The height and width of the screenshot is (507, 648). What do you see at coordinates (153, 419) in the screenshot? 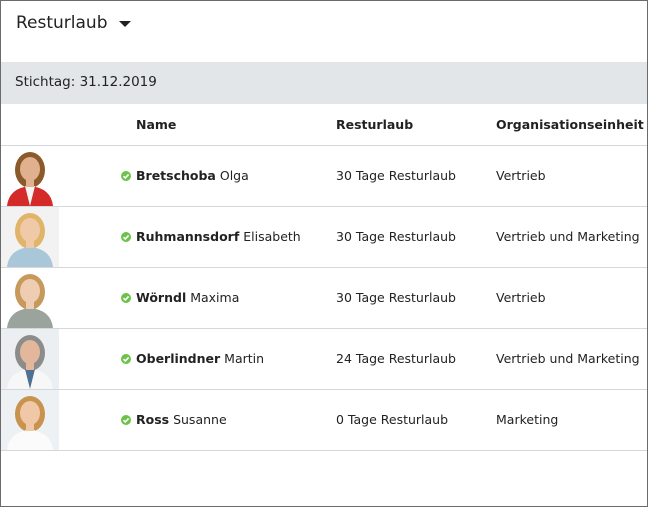
I see `last-name: Ross` at bounding box center [153, 419].